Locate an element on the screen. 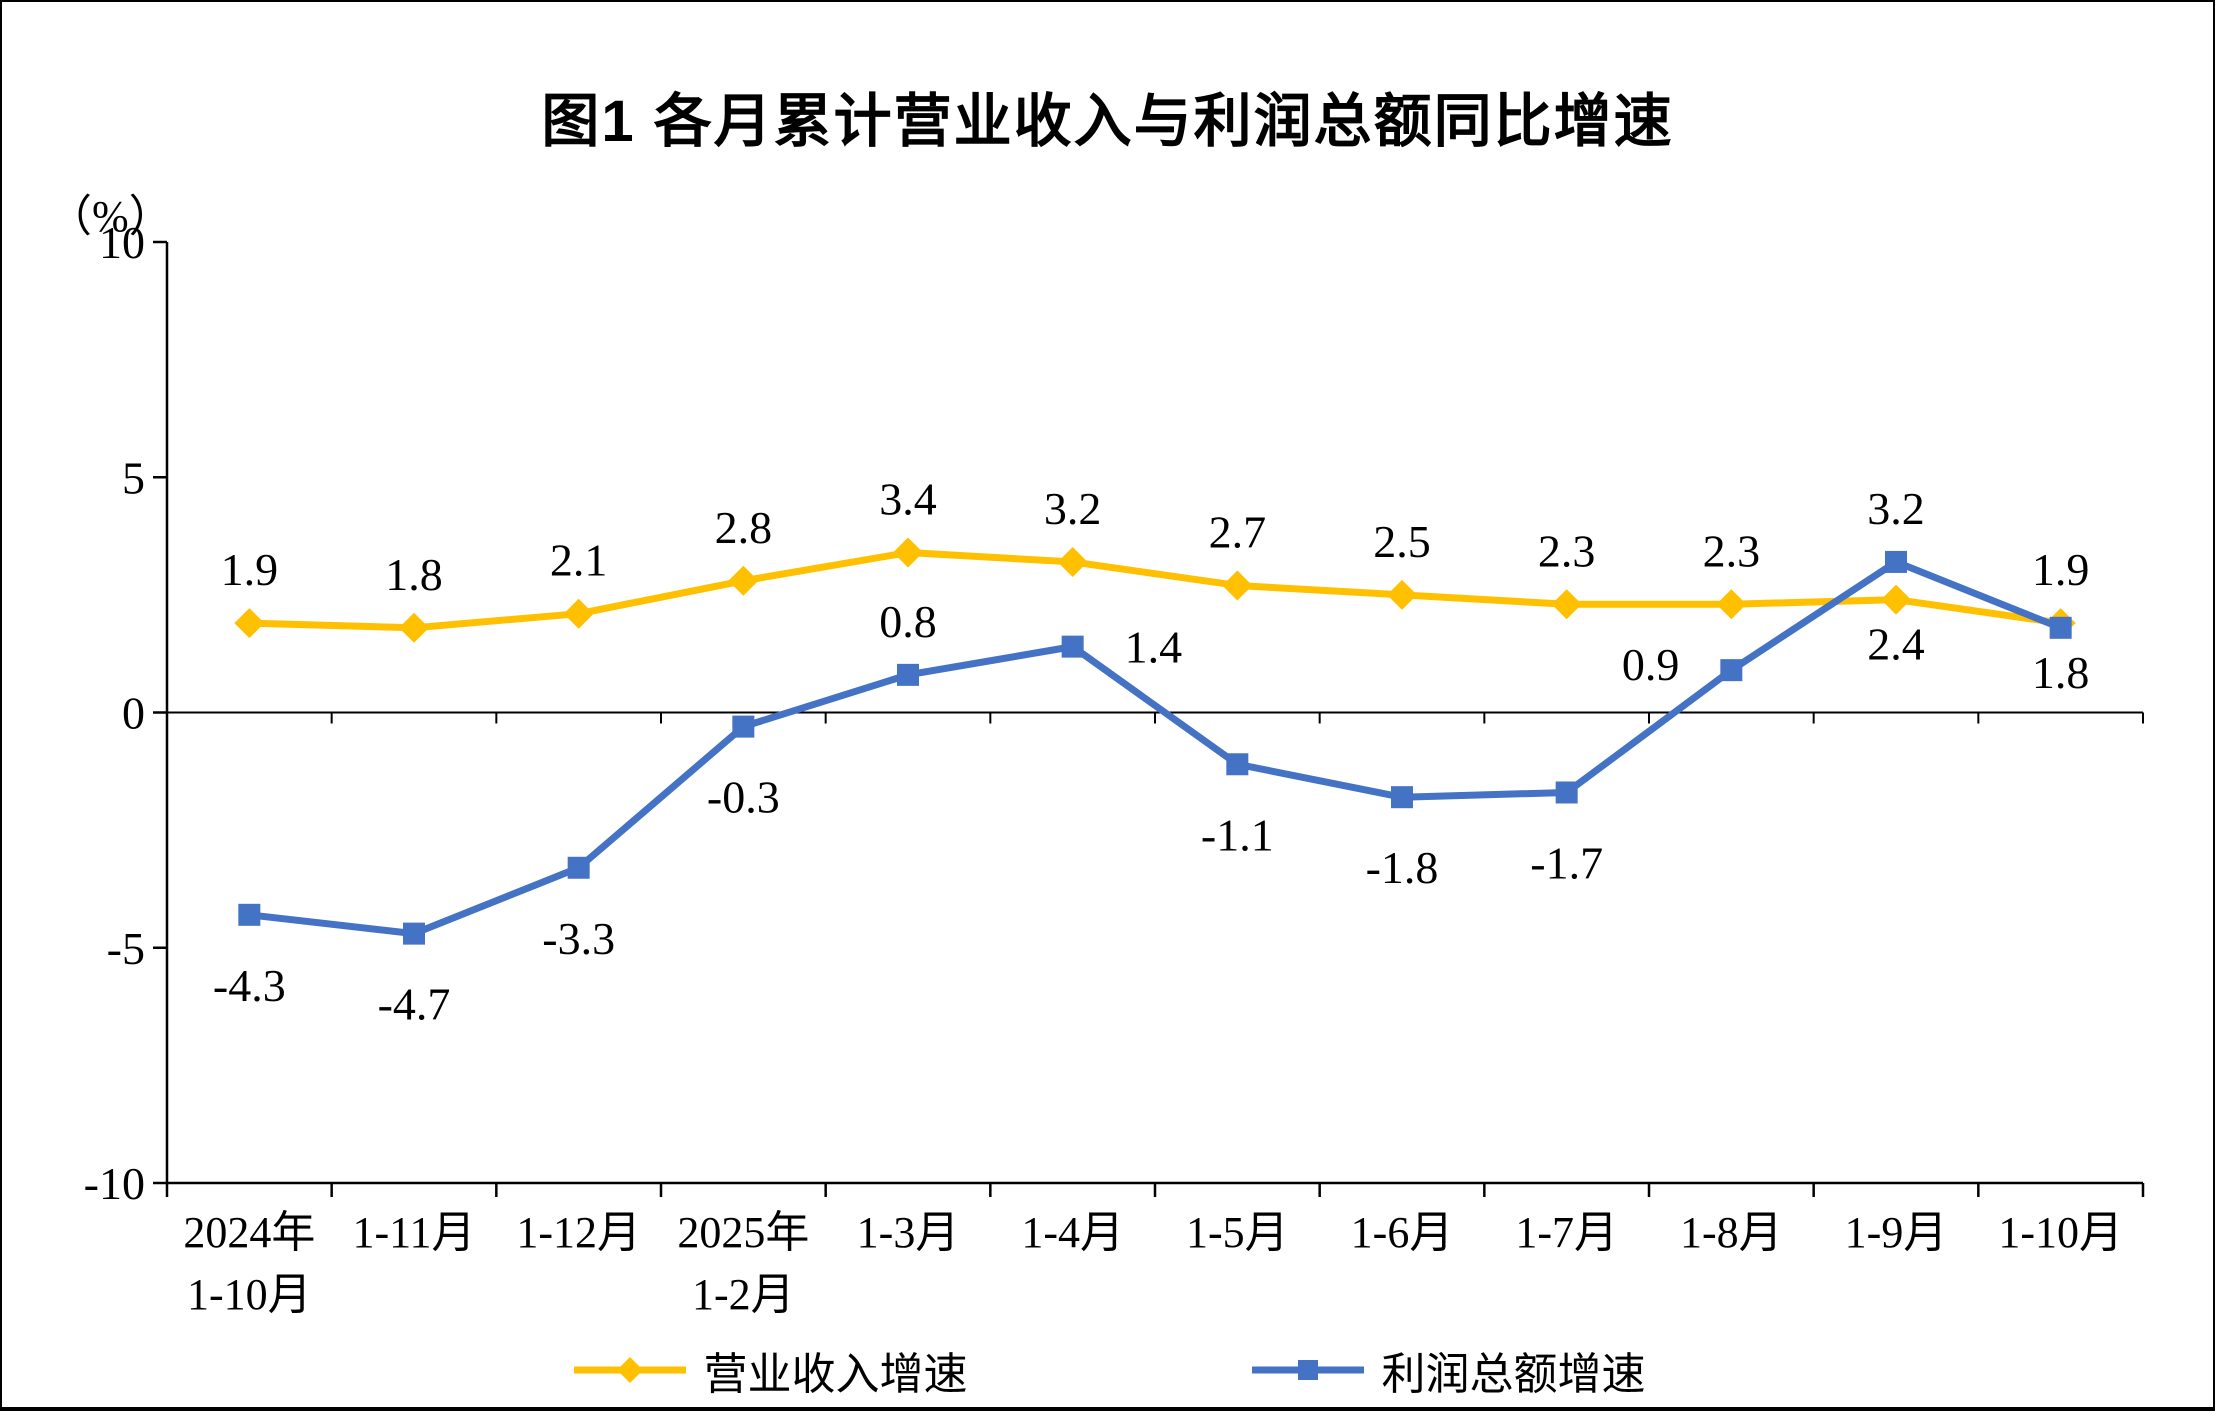 Image resolution: width=2215 pixels, height=1411 pixels. legend-square-icon is located at coordinates (1307, 1370).